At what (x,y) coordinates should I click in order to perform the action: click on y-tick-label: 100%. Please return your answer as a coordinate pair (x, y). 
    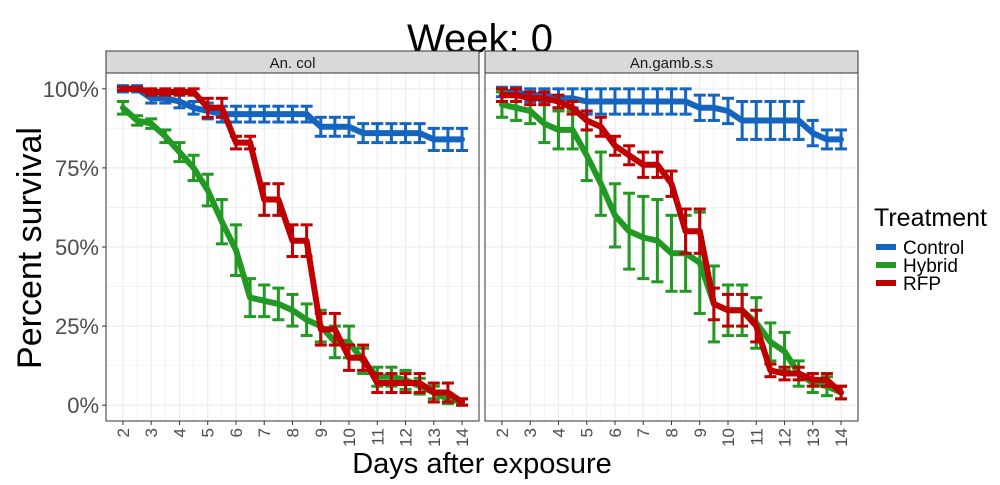
    Looking at the image, I should click on (71, 89).